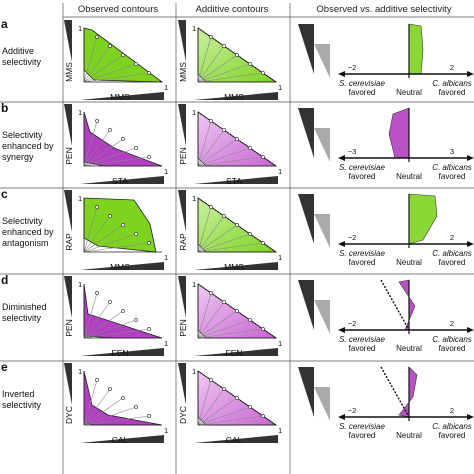  Describe the element at coordinates (408, 392) in the screenshot. I see `selectivity-profile` at that location.